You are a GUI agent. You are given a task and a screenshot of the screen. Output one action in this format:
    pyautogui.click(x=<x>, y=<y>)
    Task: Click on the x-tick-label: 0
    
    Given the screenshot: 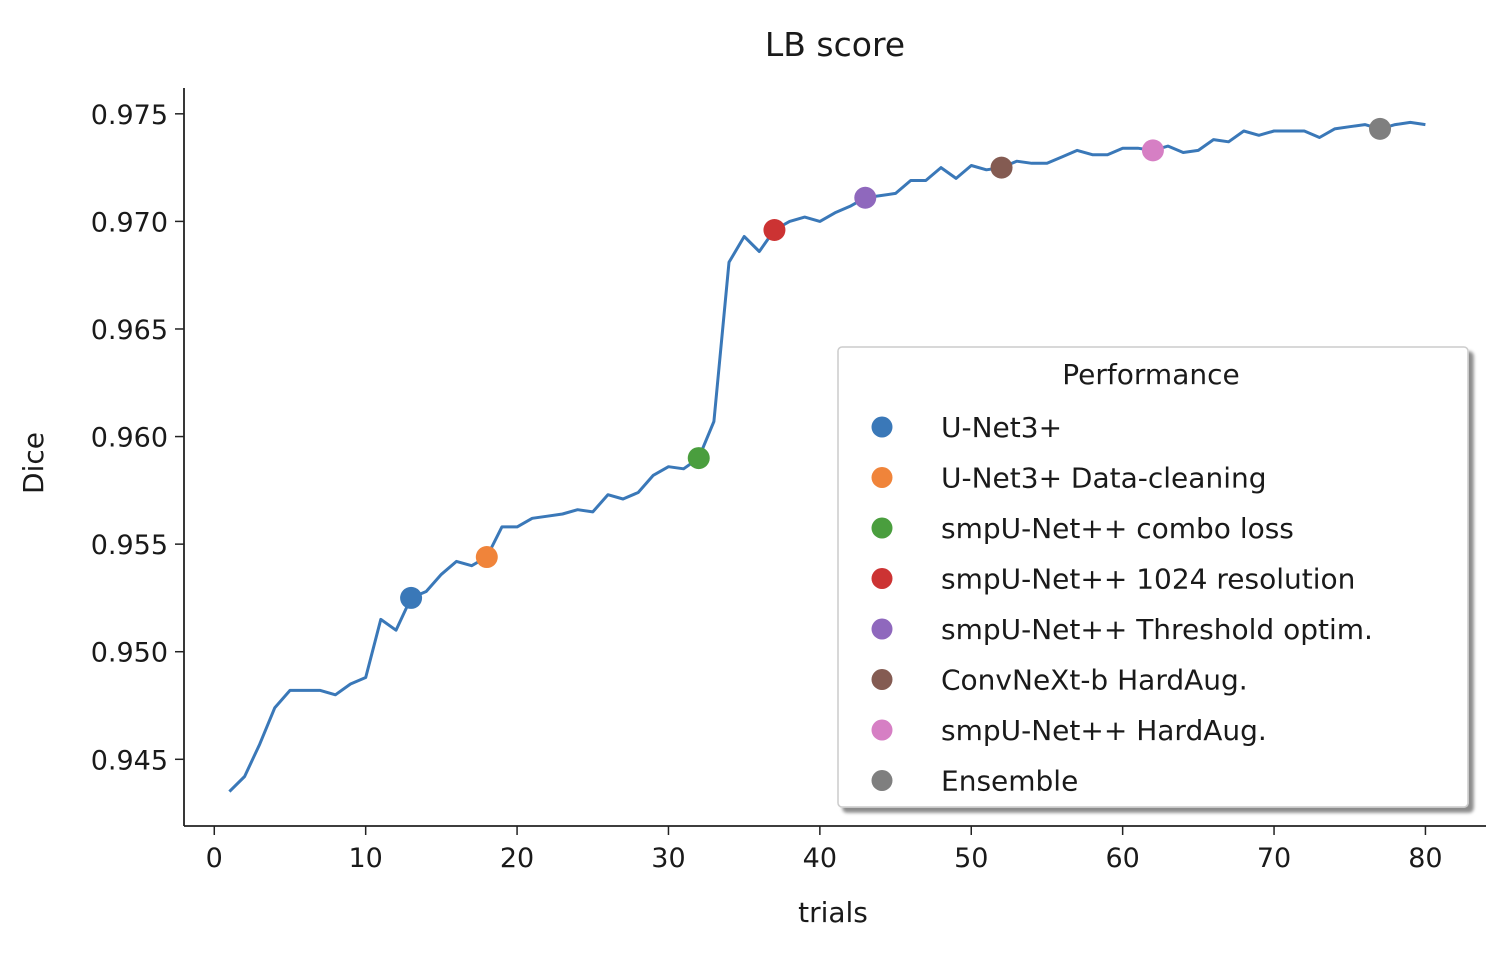 What is the action you would take?
    pyautogui.click(x=214, y=858)
    